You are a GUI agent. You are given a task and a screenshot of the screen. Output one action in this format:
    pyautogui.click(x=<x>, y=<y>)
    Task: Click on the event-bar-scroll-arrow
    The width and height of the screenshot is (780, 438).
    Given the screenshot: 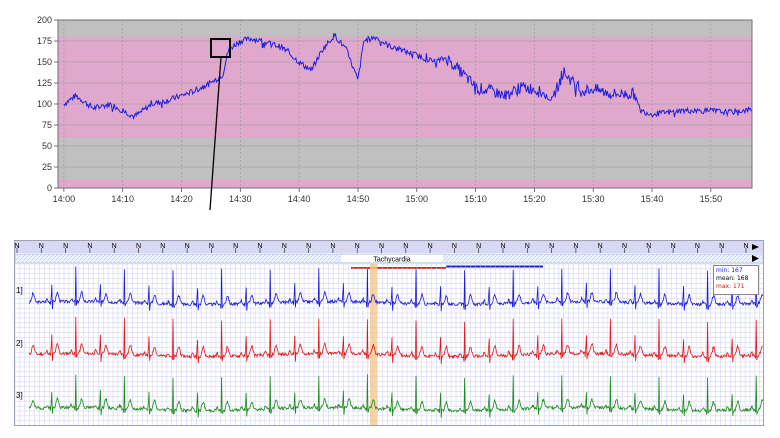 What is the action you would take?
    pyautogui.click(x=755, y=258)
    